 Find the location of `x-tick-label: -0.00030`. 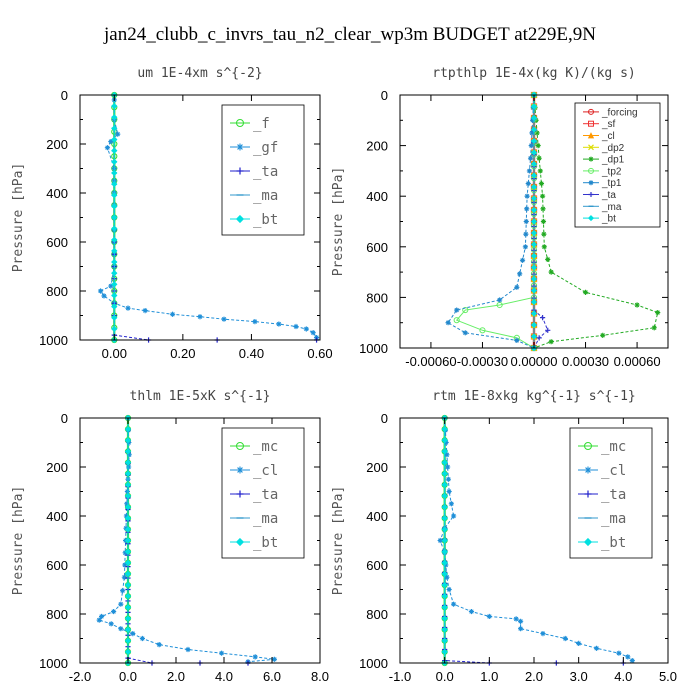

x-tick-label: -0.00030 is located at coordinates (482, 361).